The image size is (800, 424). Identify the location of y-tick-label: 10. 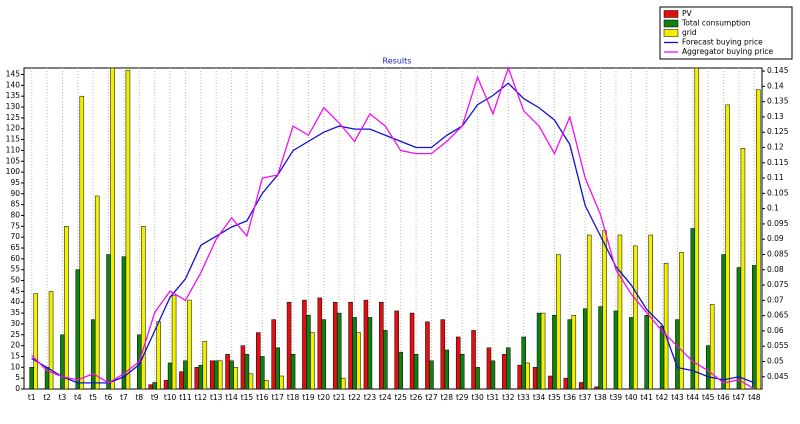
(15, 366).